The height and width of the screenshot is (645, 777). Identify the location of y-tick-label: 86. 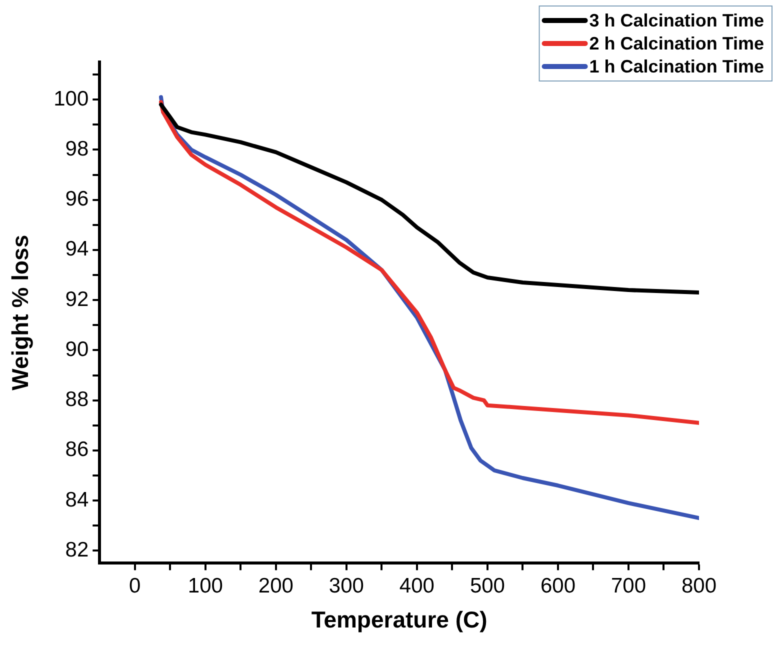
(77, 450).